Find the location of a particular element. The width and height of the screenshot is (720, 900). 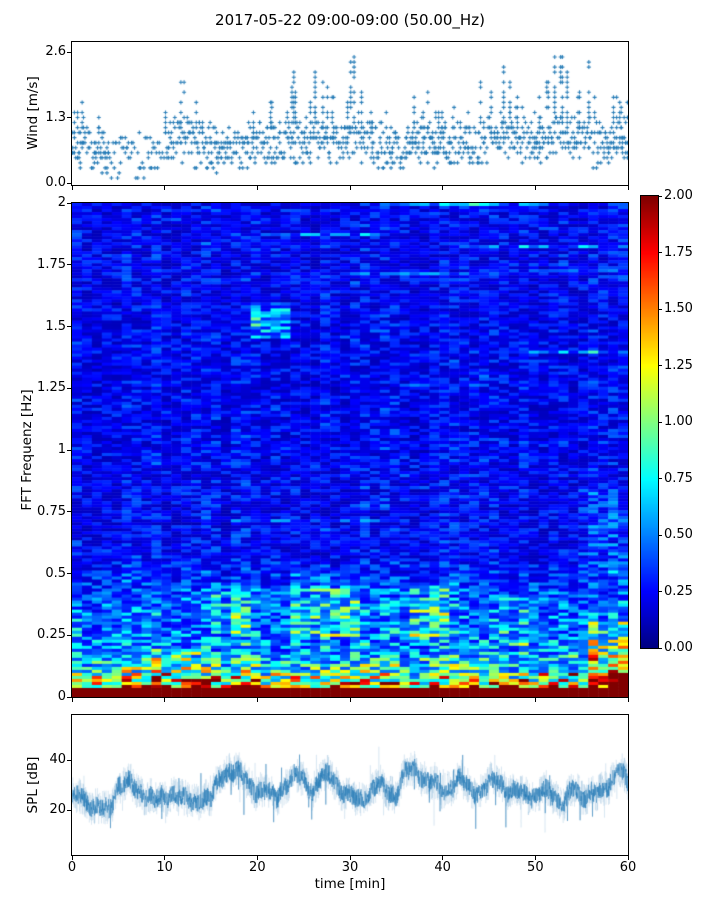

fft-y-tick-label: 1.5 is located at coordinates (55, 326).